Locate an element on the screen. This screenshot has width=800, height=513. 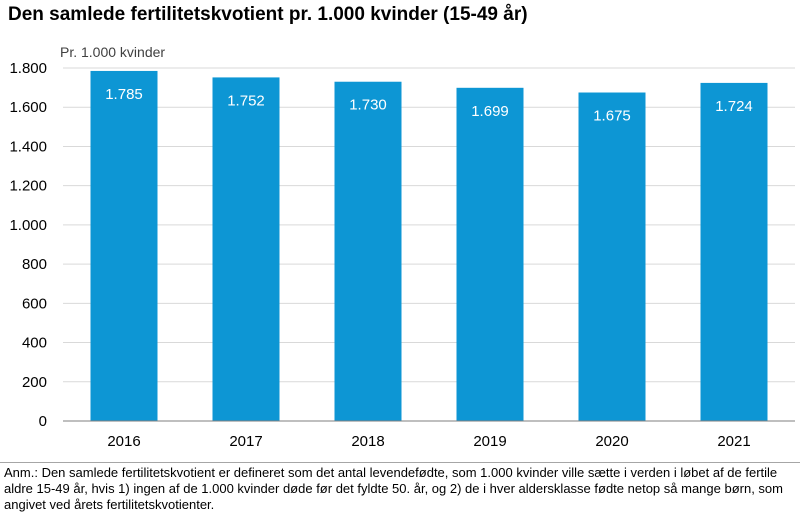
bar-2021 is located at coordinates (734, 251).